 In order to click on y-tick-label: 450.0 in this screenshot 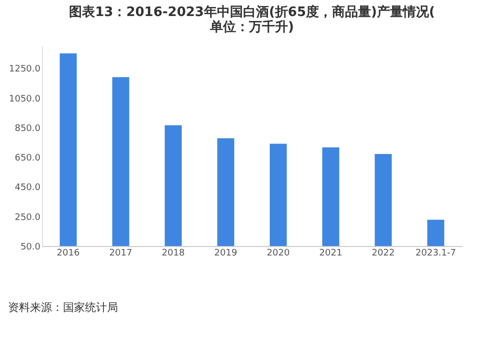, I will do `click(27, 188)`.